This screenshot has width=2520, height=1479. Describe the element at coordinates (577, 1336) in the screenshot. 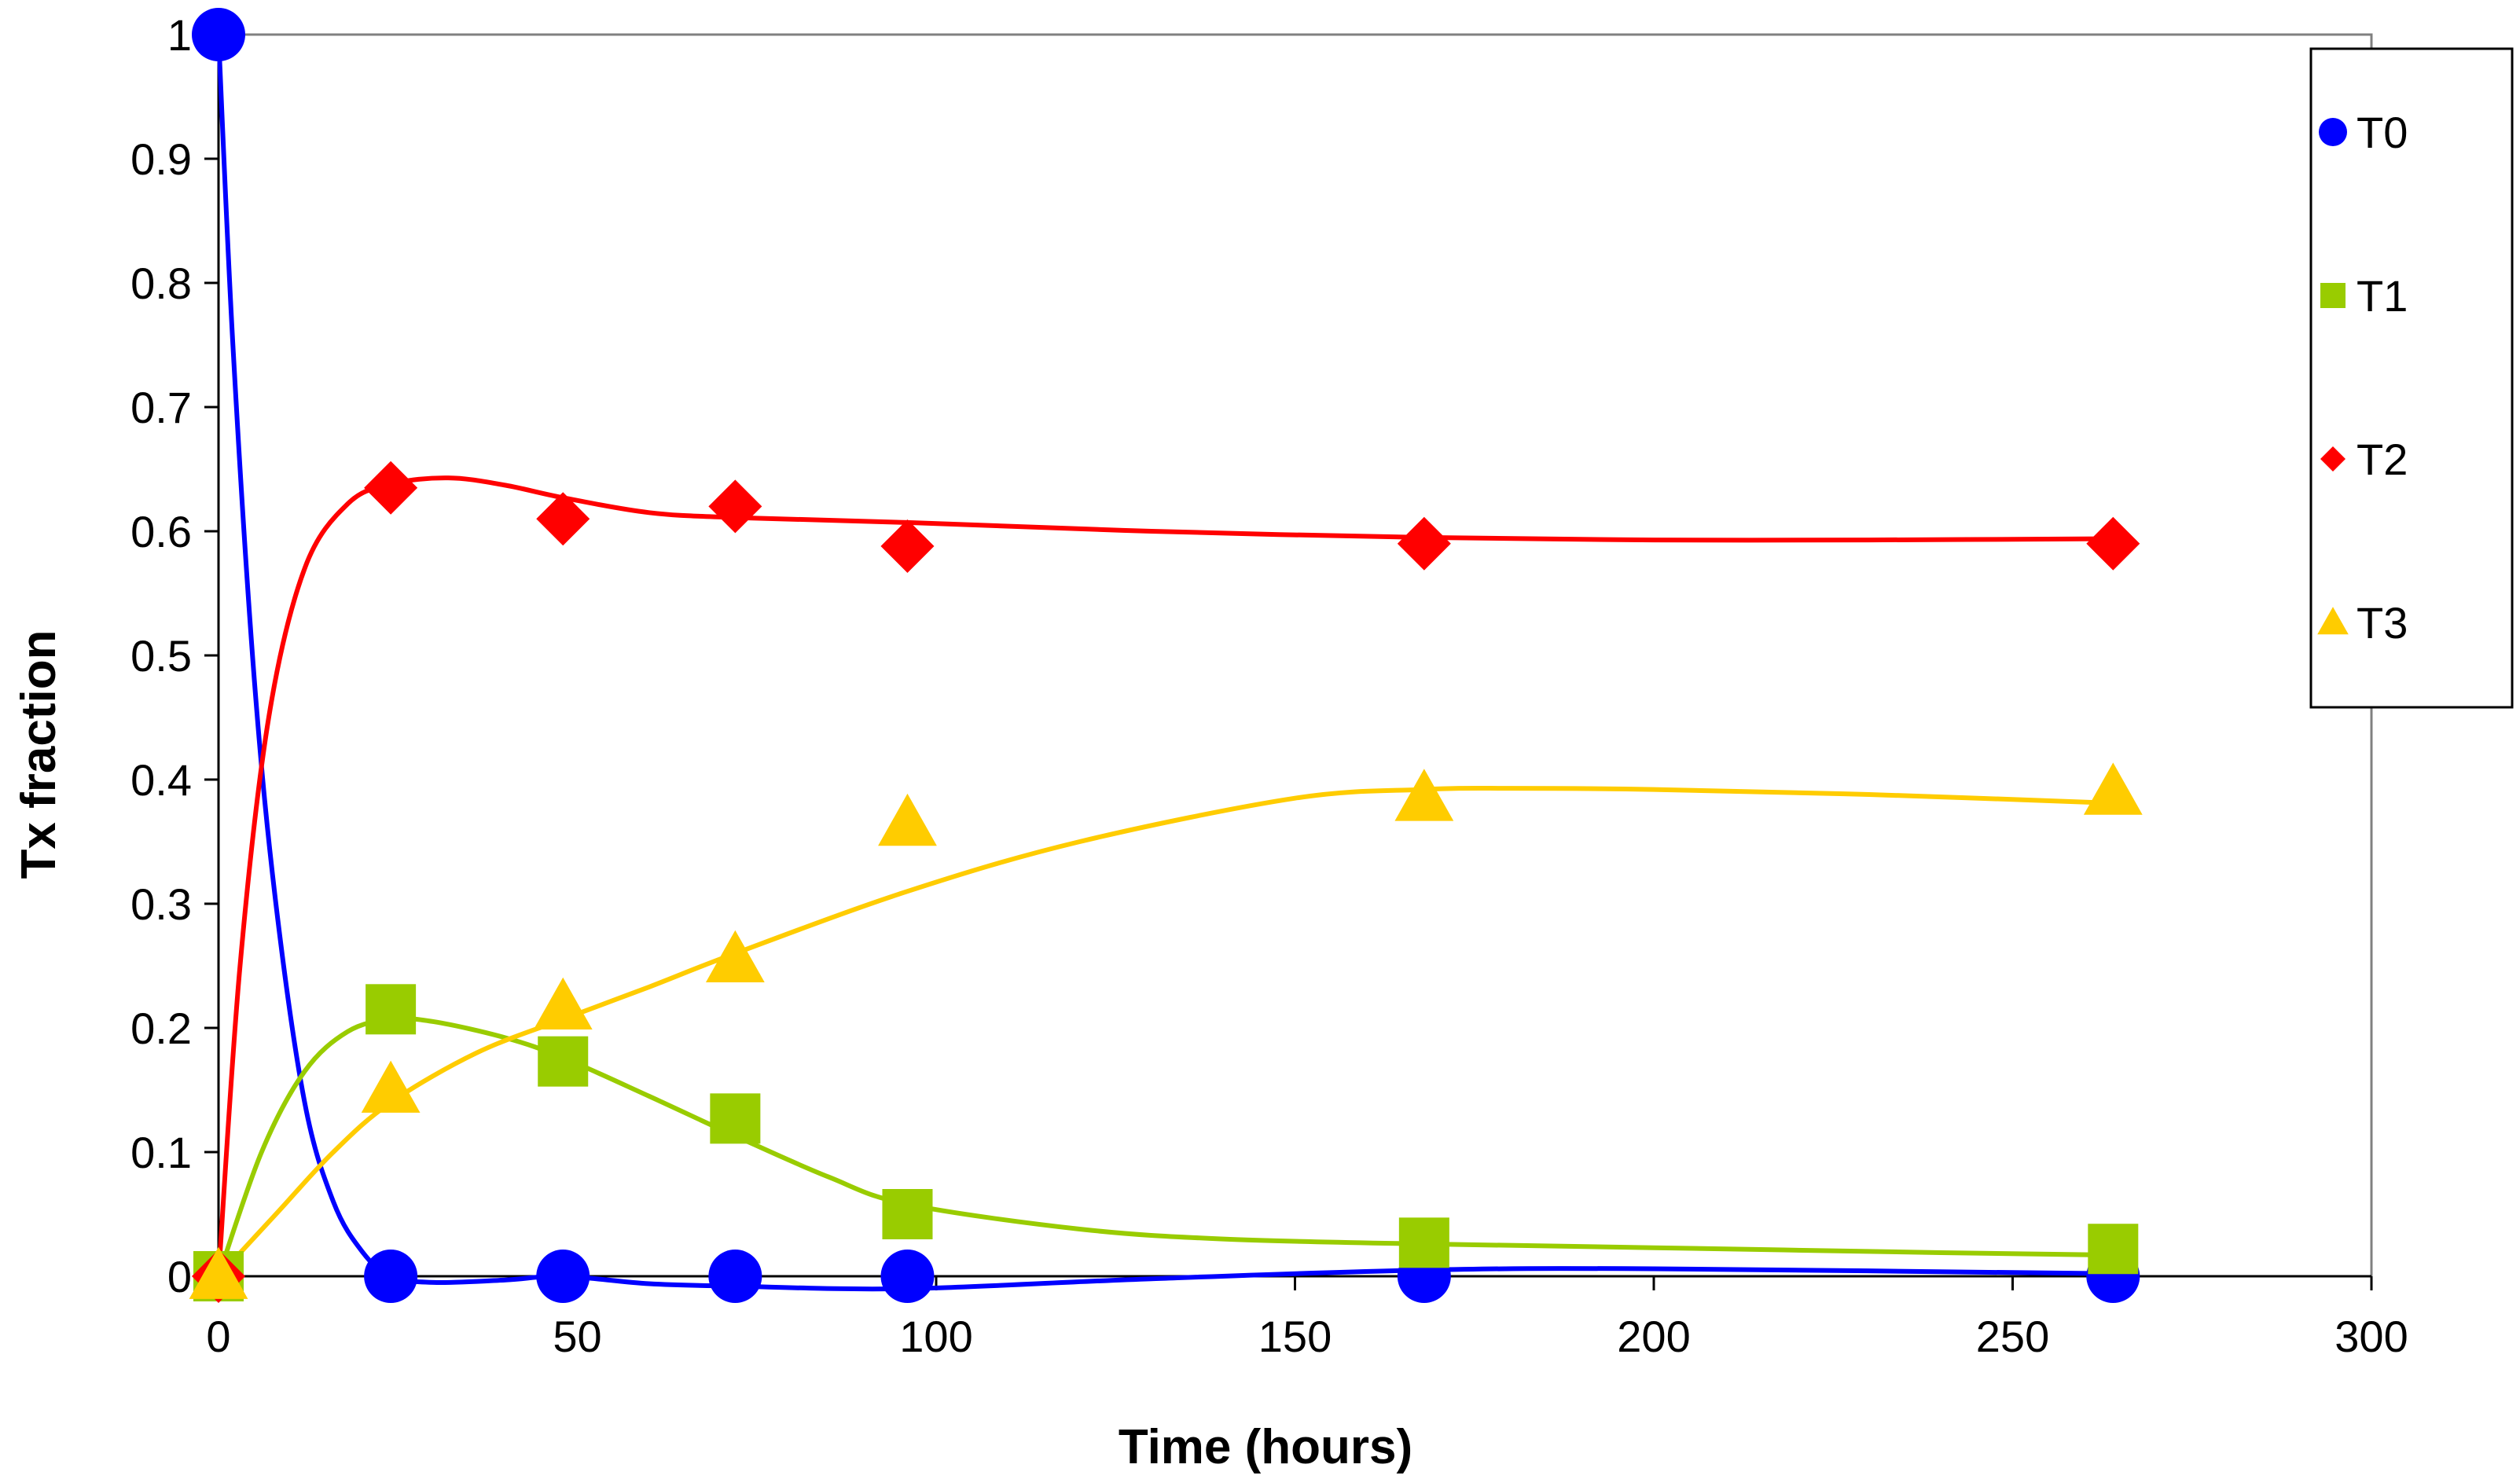

I see `x-tick-label: 50` at that location.